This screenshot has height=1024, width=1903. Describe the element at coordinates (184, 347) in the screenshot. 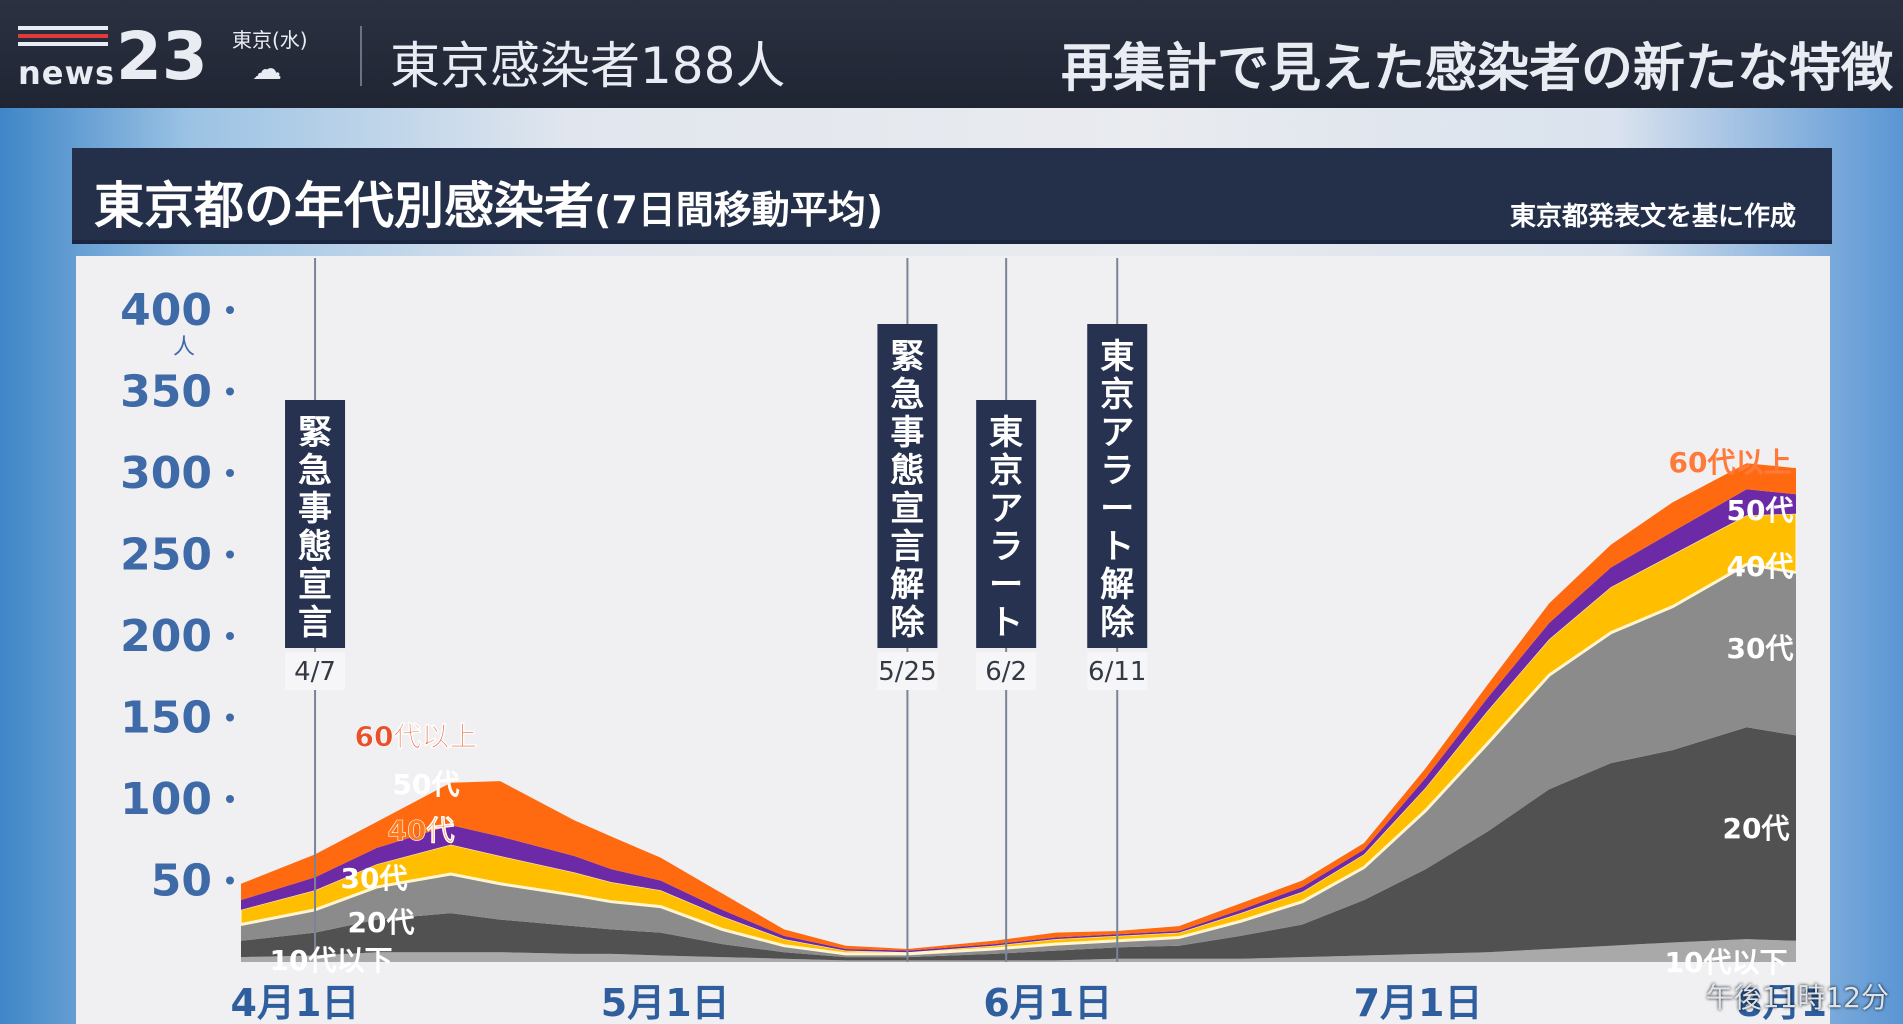

I see `y-unit-label: 人` at that location.